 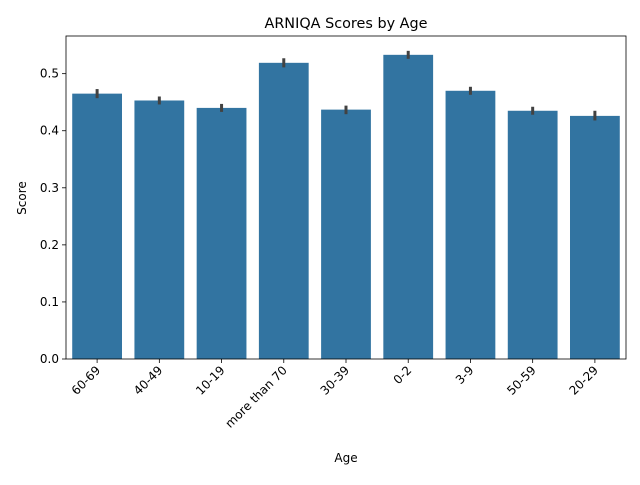 I want to click on y-axis-label: Score, so click(x=22, y=198).